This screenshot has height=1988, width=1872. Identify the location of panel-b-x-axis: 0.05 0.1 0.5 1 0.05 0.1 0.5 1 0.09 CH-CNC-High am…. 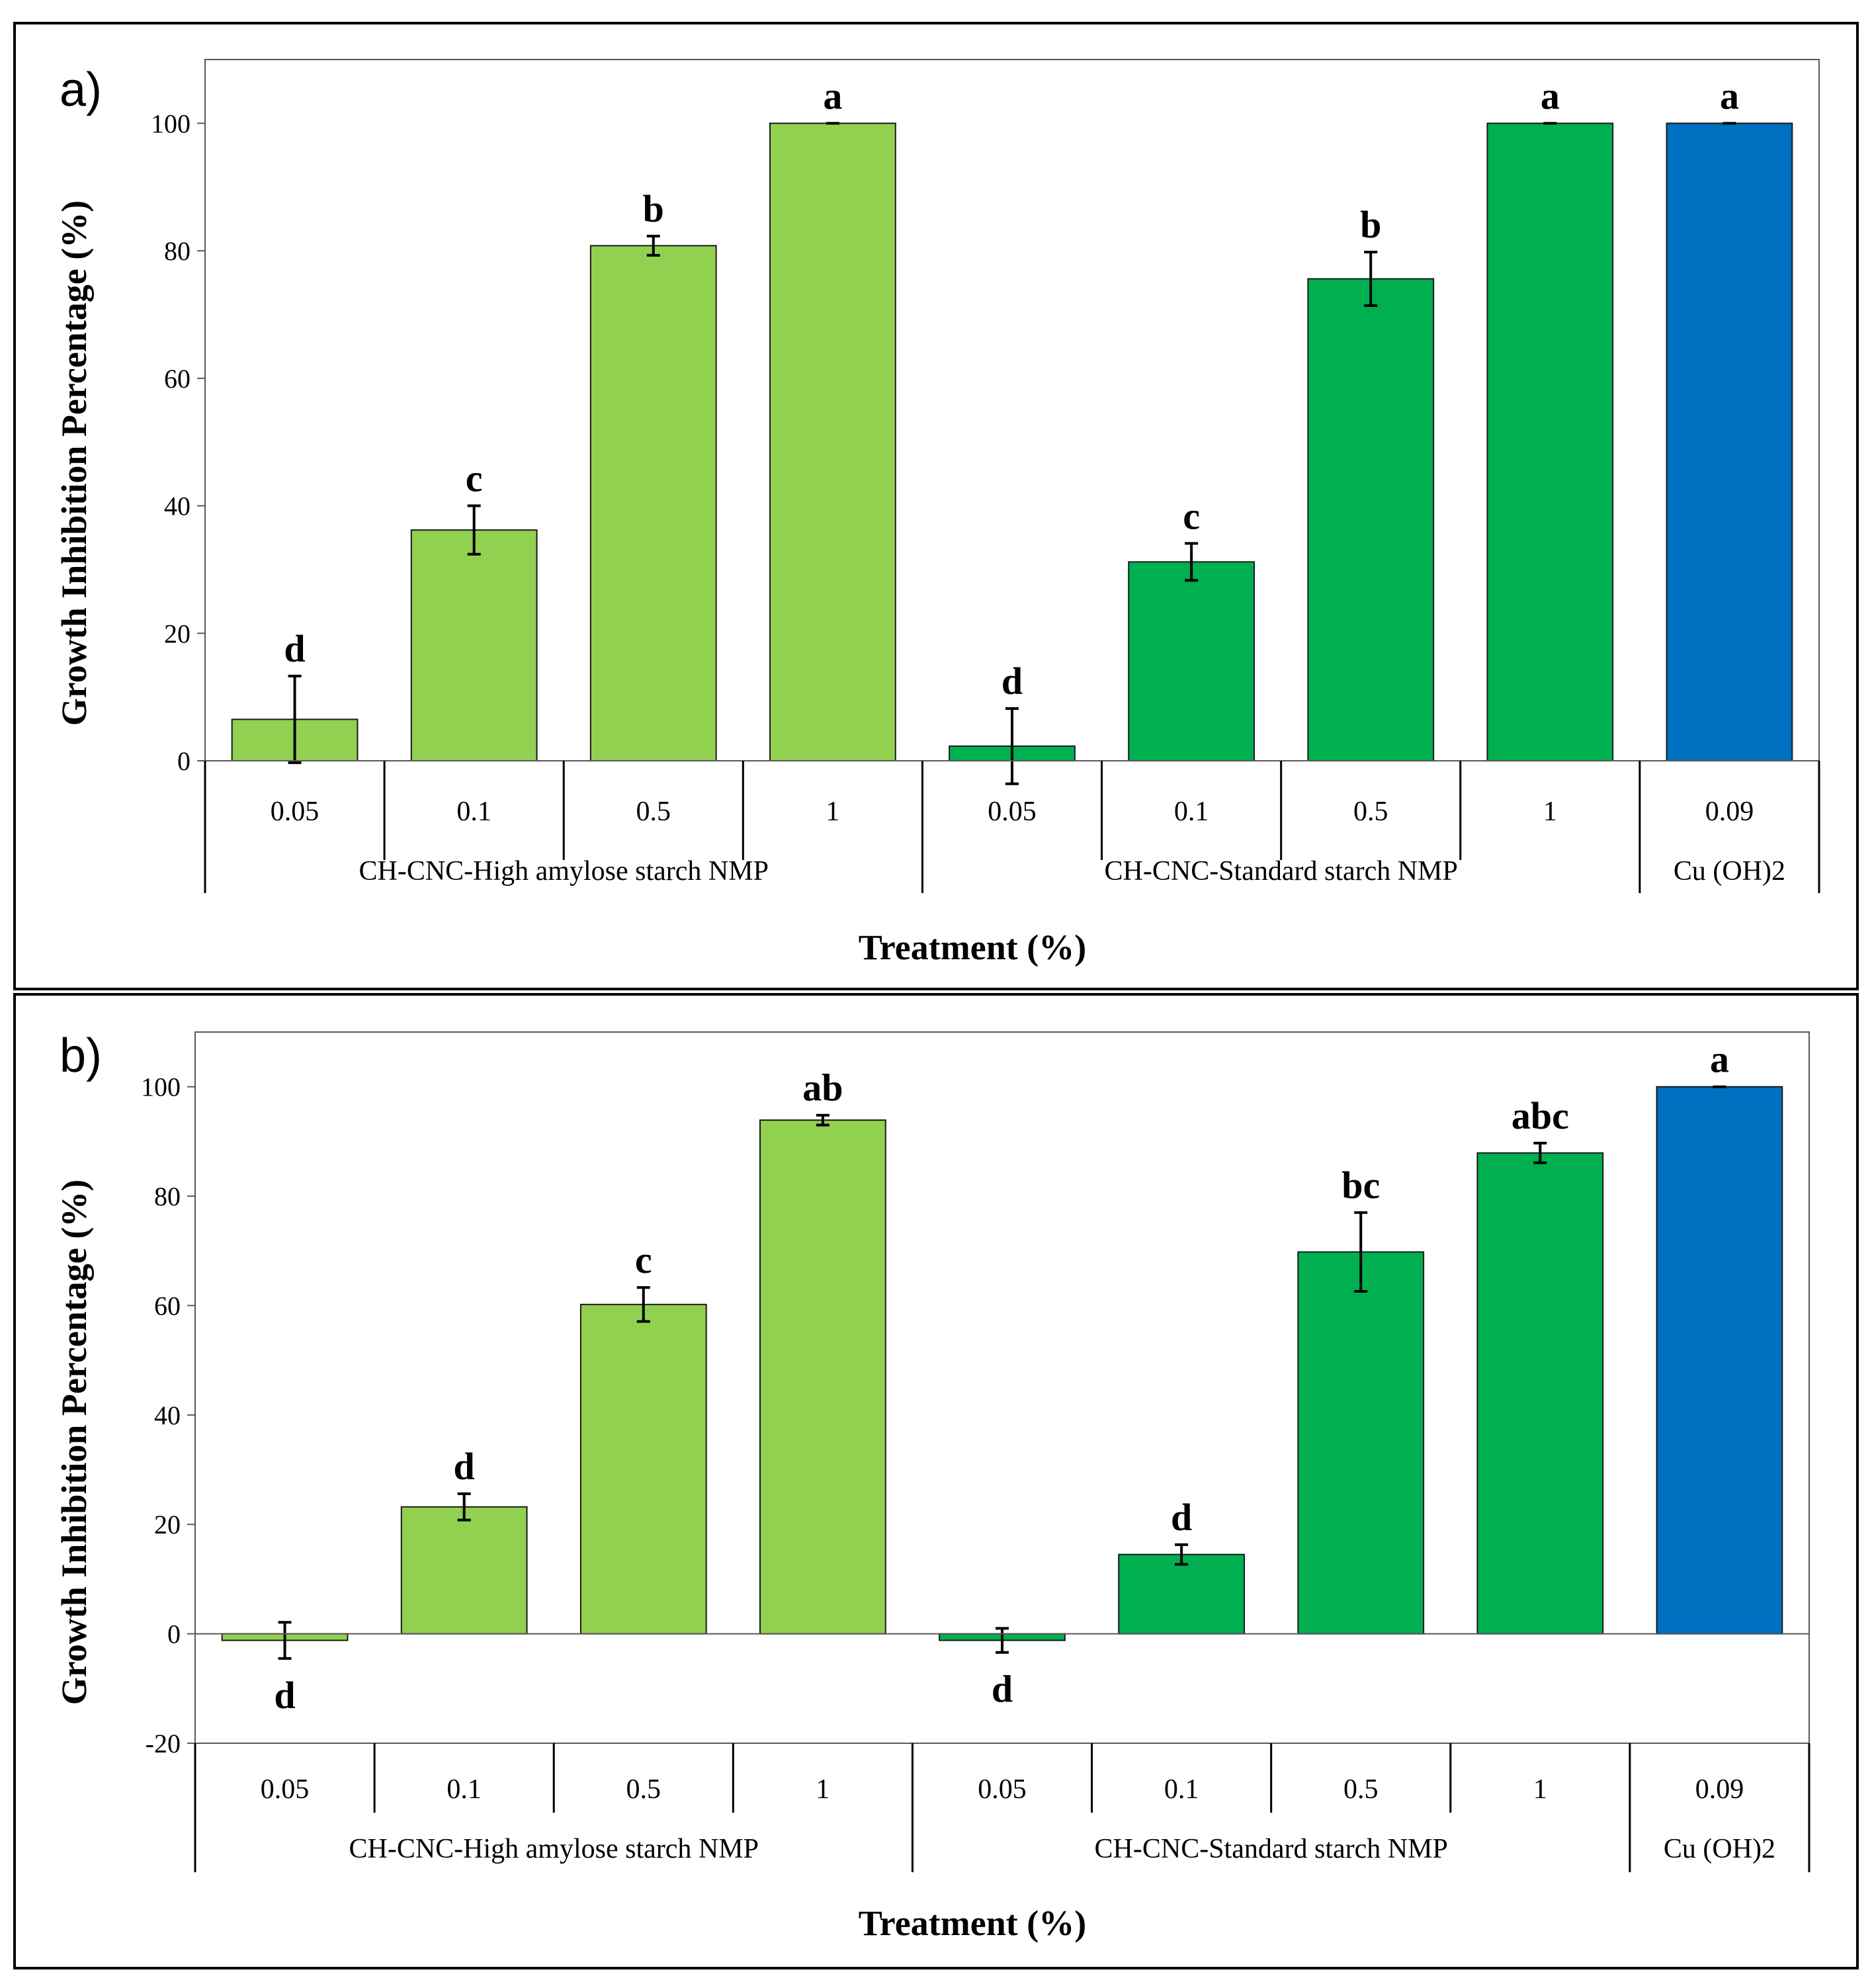
(1002, 1753).